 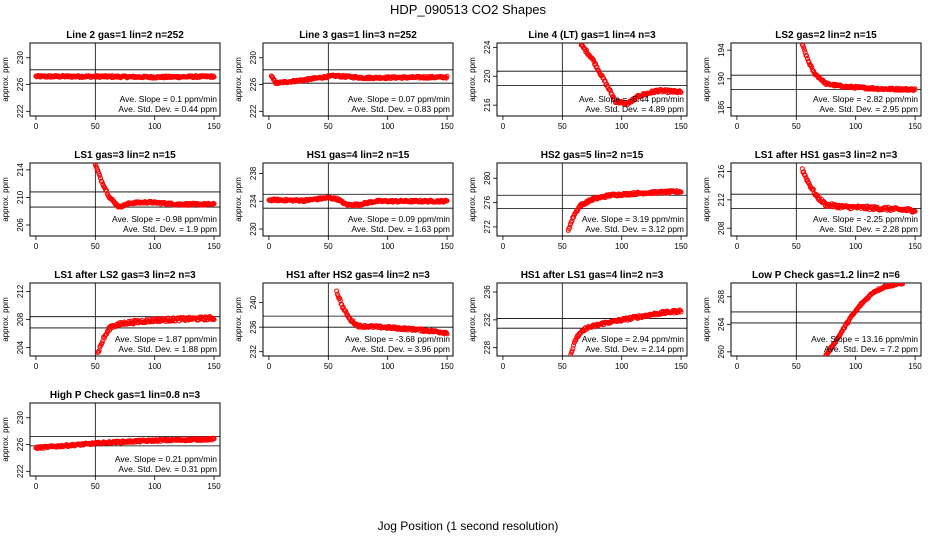 I want to click on subplot-title: LS1 after LS2 gas=3 lin=2 n=3, so click(x=125, y=275).